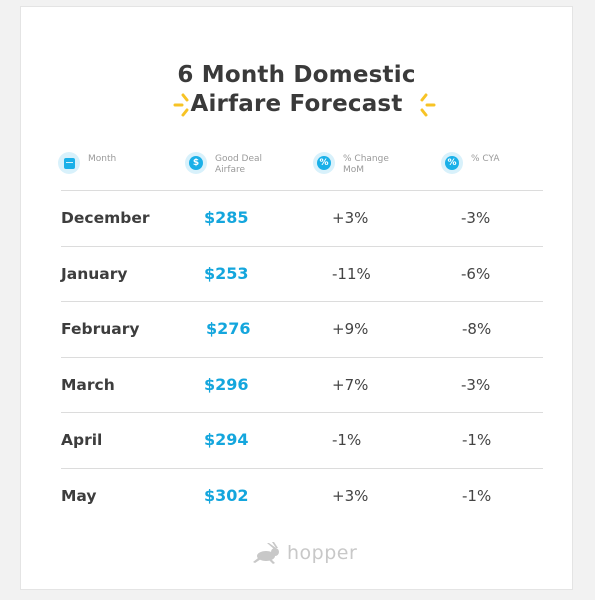  What do you see at coordinates (82, 439) in the screenshot?
I see `month-cell: April` at bounding box center [82, 439].